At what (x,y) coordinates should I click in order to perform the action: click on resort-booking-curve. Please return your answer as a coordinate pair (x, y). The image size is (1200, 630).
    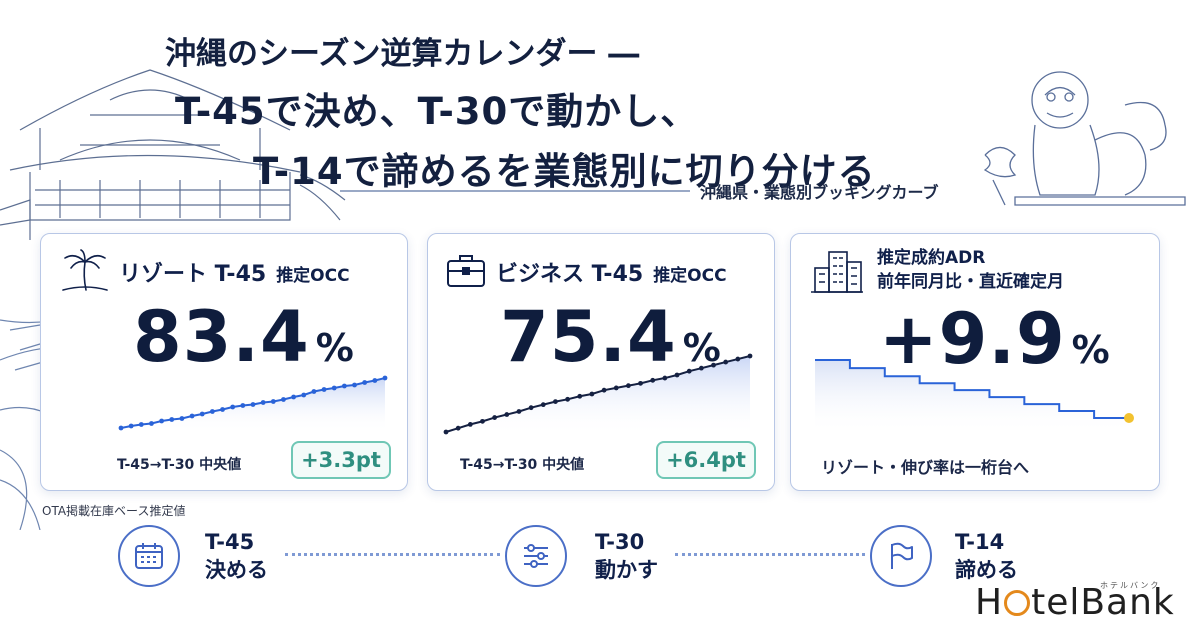
    Looking at the image, I should click on (253, 403).